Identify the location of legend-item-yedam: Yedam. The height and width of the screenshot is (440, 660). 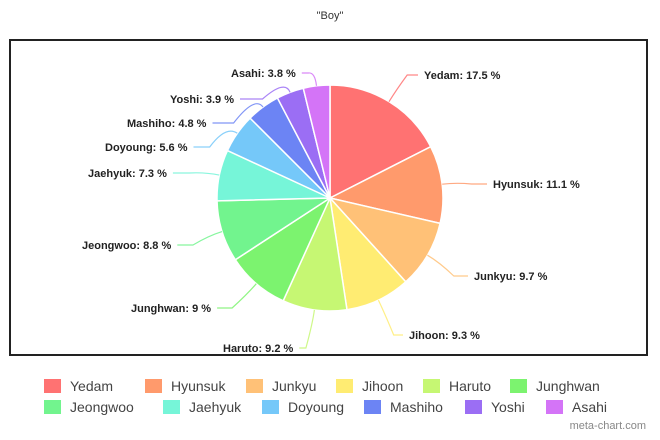
(78, 386).